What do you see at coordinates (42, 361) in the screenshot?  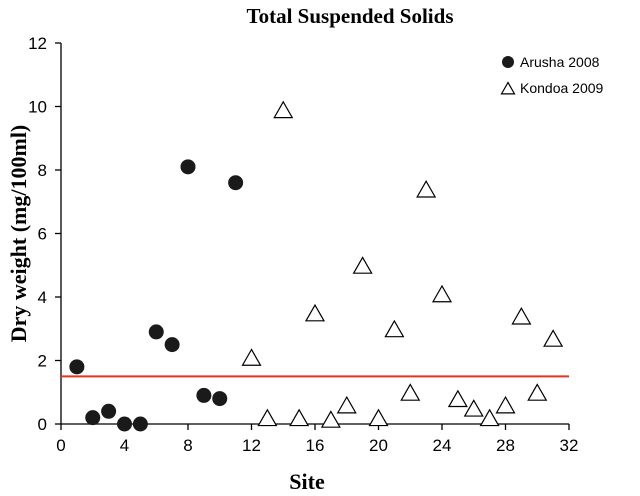 I see `y-tick-label: 2` at bounding box center [42, 361].